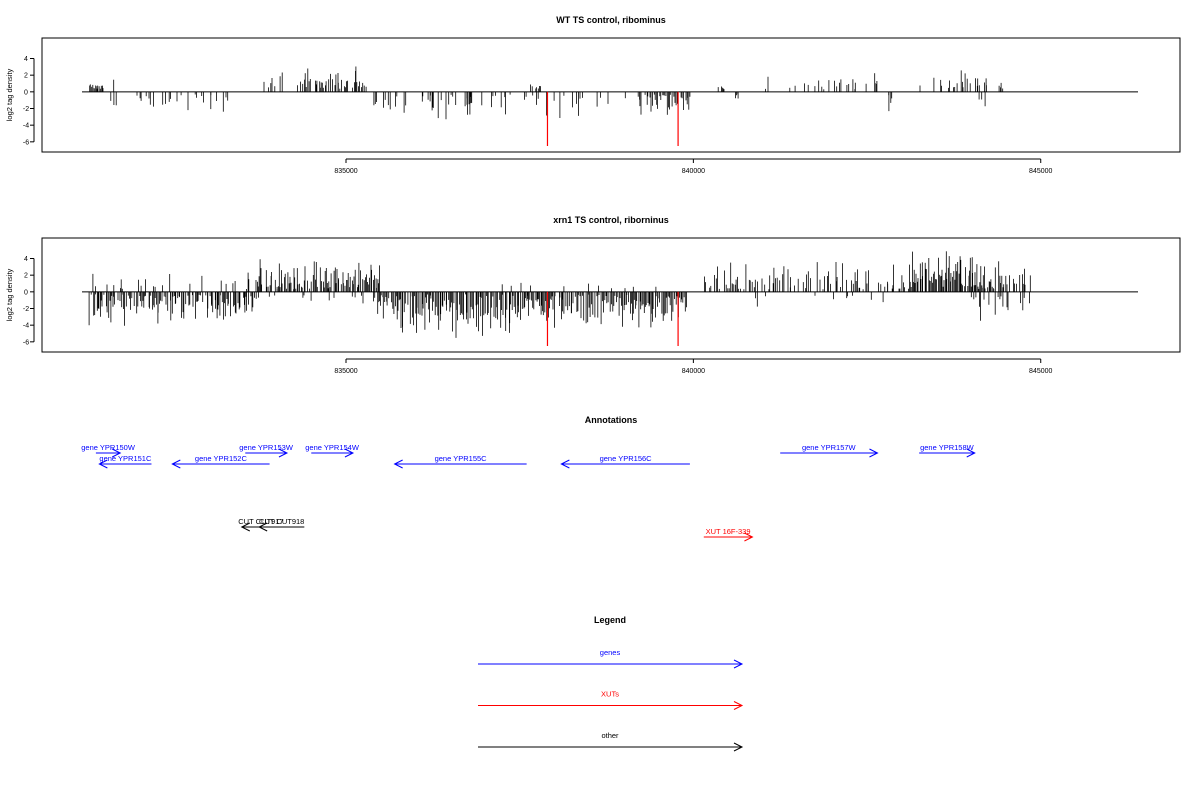  I want to click on legend-title: Legend, so click(610, 620).